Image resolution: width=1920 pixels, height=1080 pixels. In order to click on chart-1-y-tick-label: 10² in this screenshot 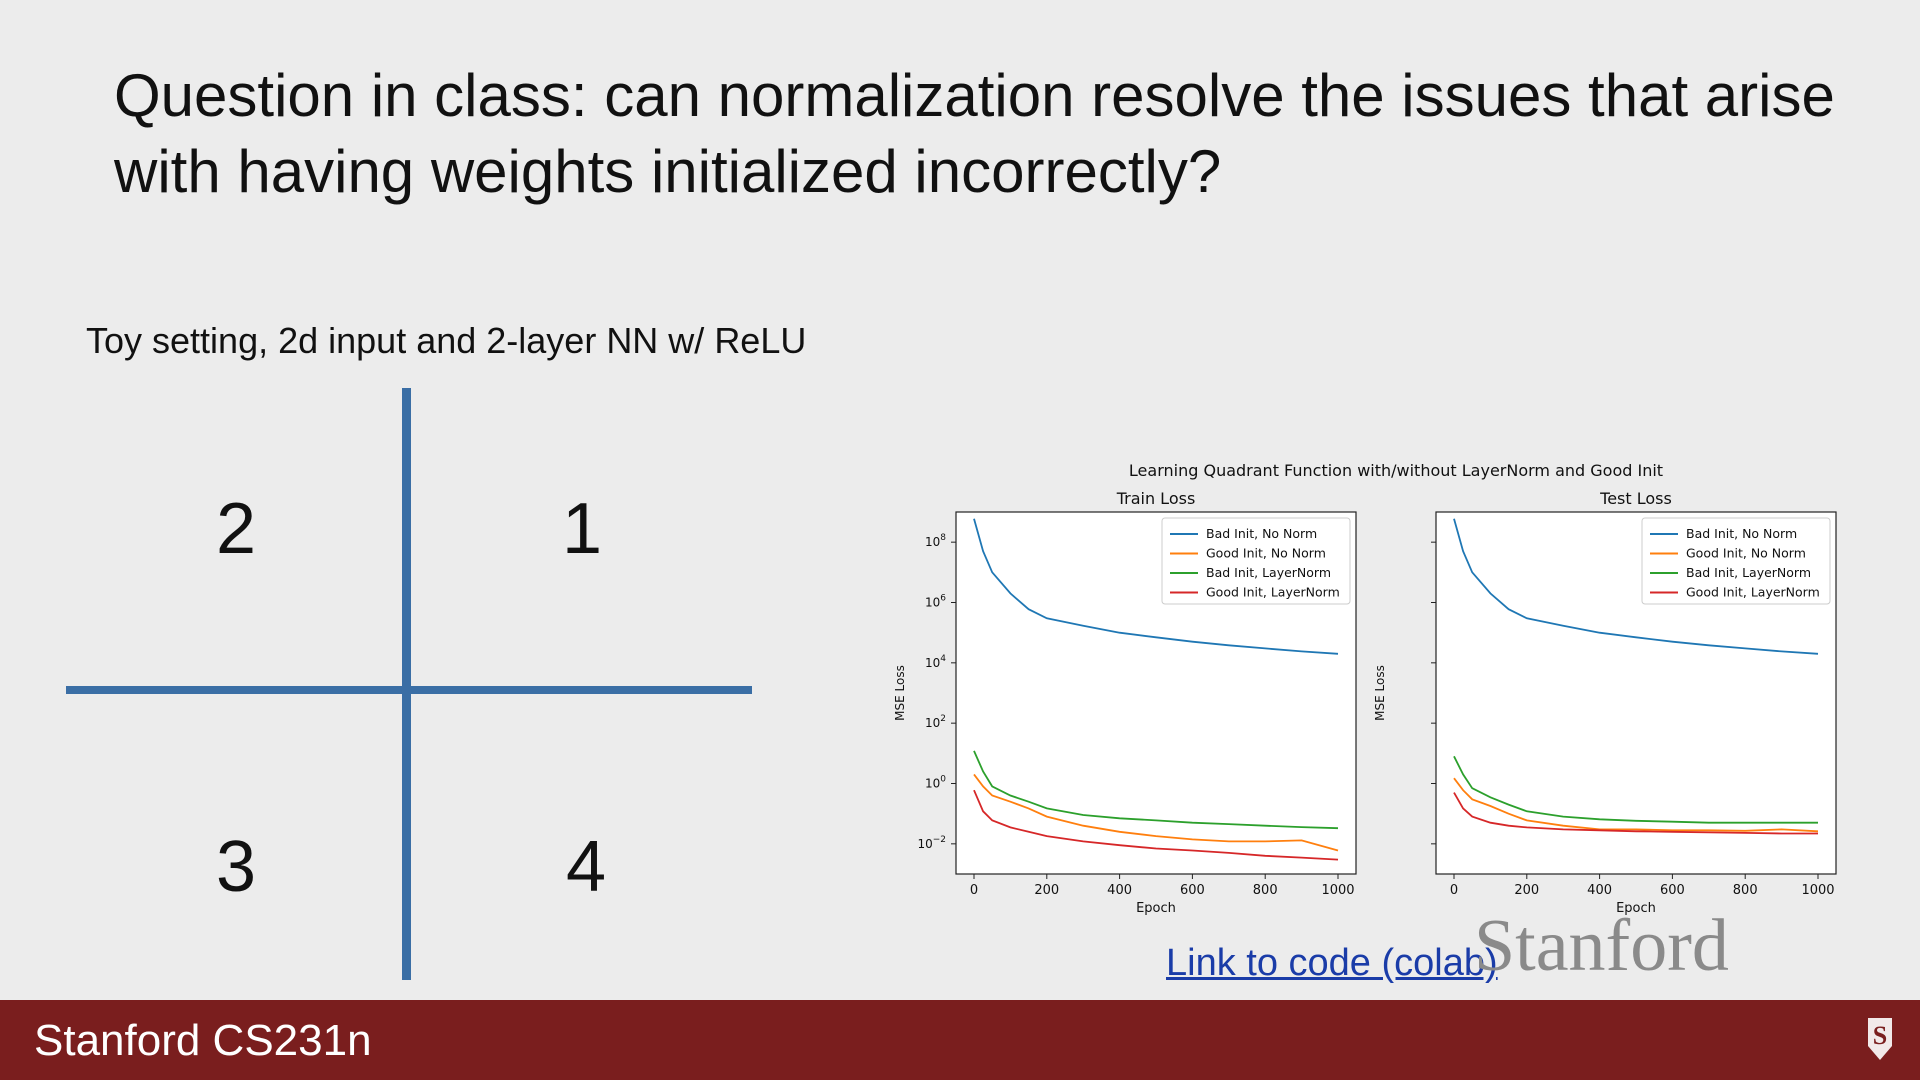, I will do `click(935, 722)`.